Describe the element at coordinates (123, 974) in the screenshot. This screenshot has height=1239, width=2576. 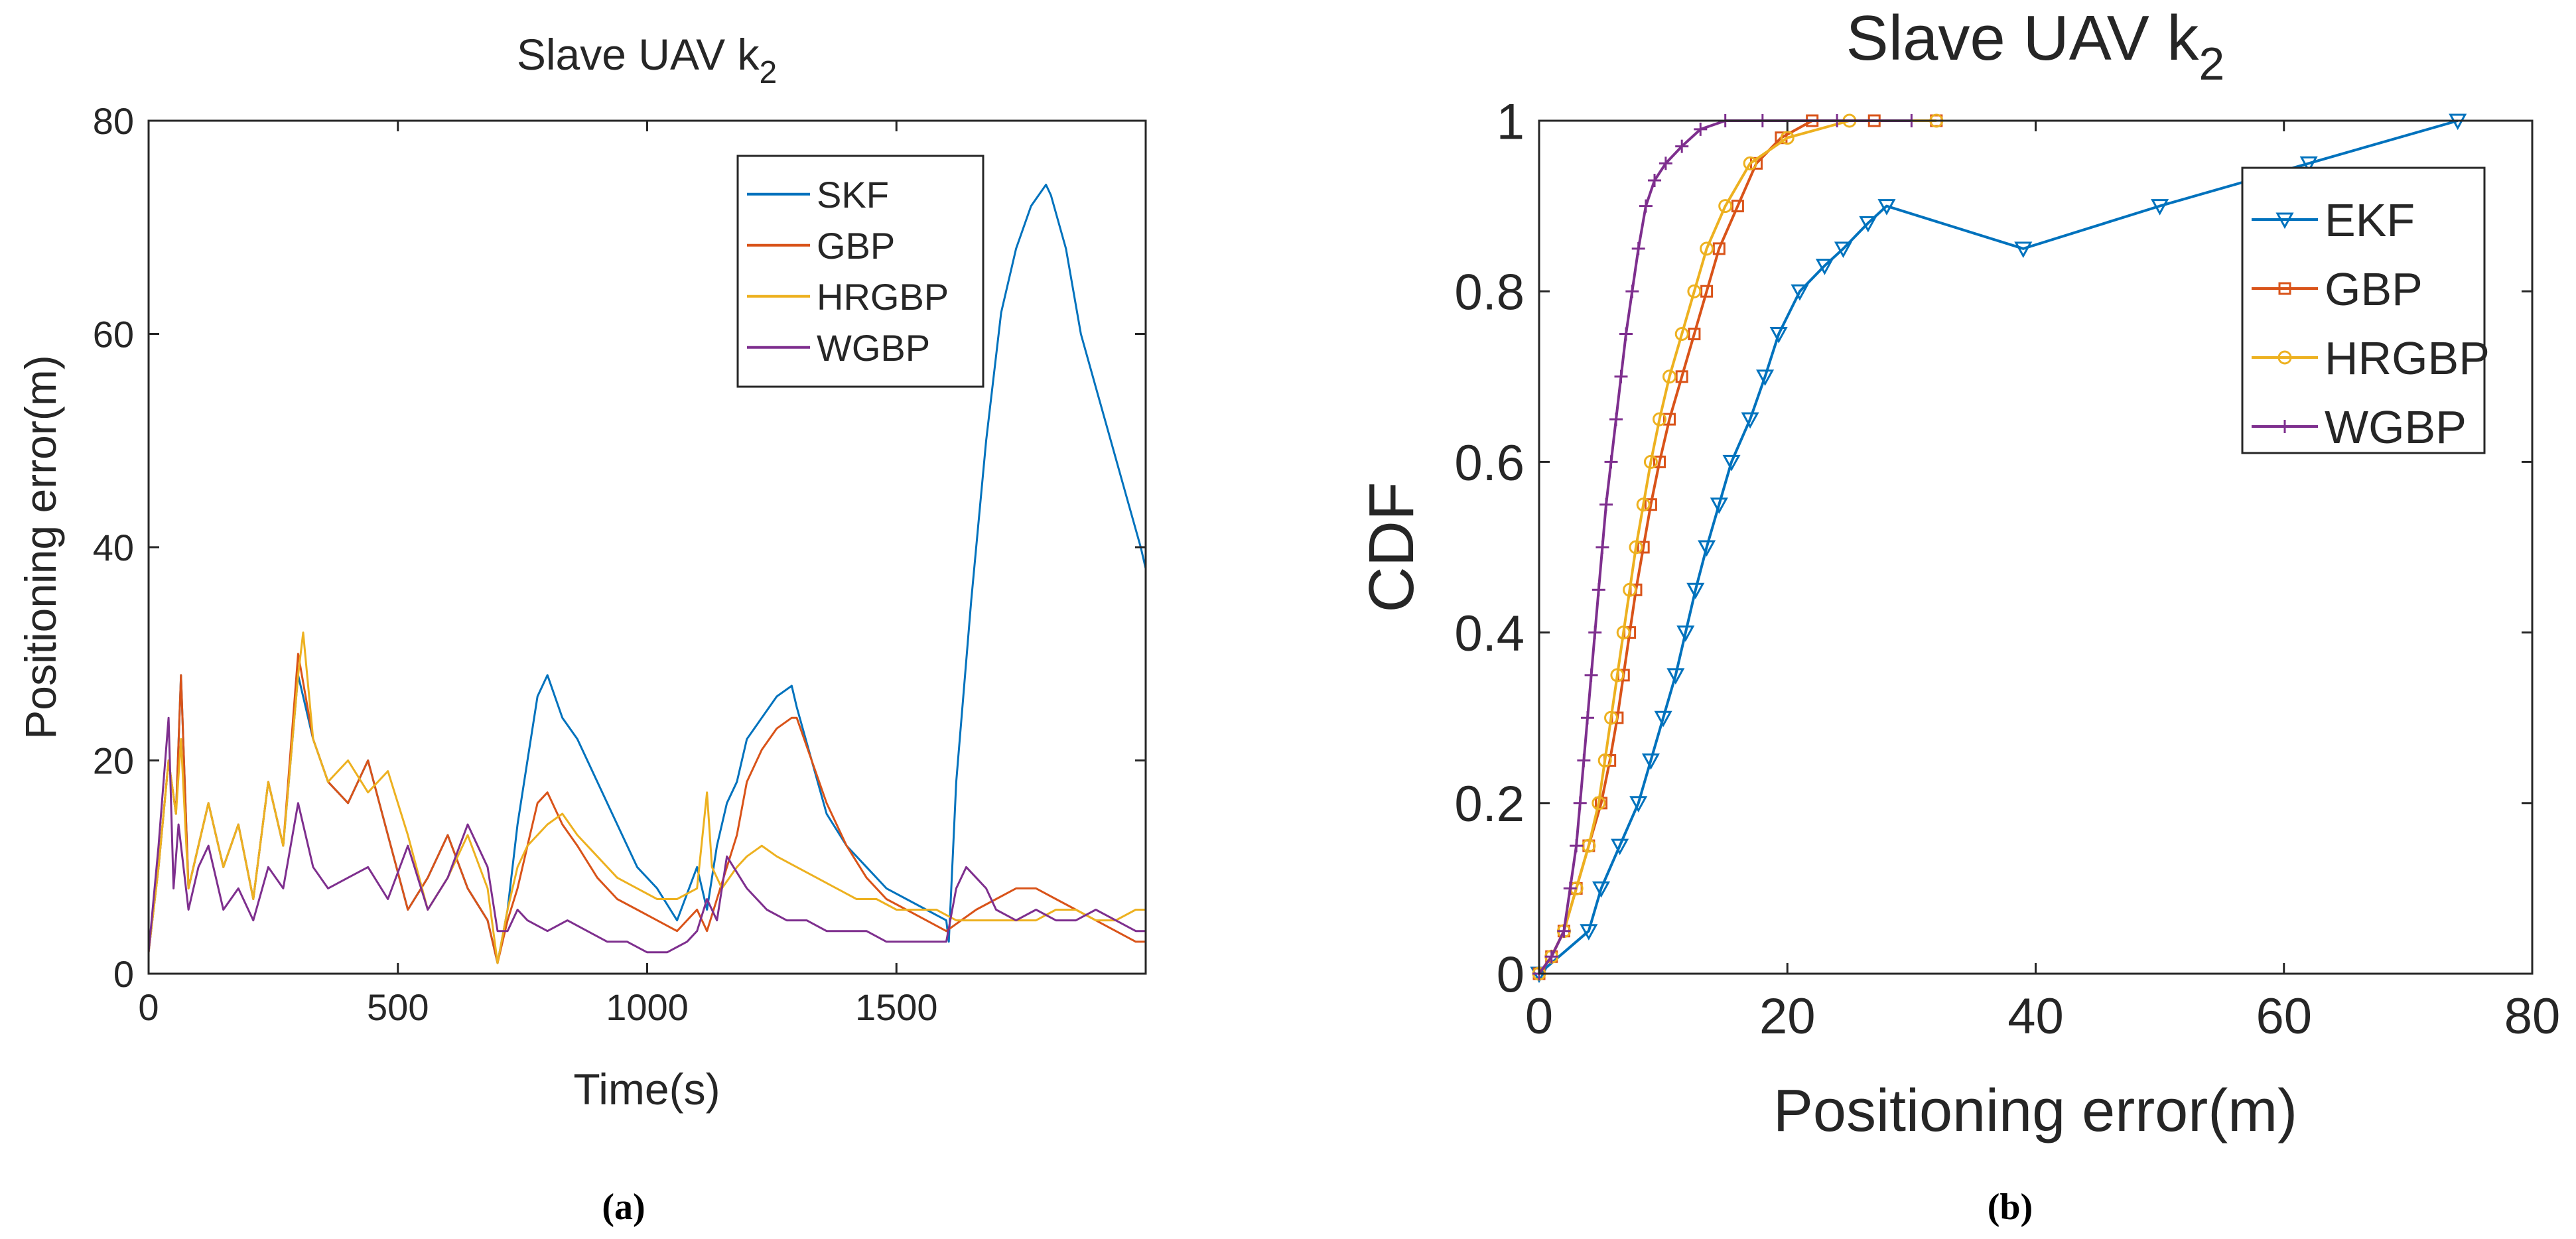
I see `panel-a-y-tick-label: 0` at that location.